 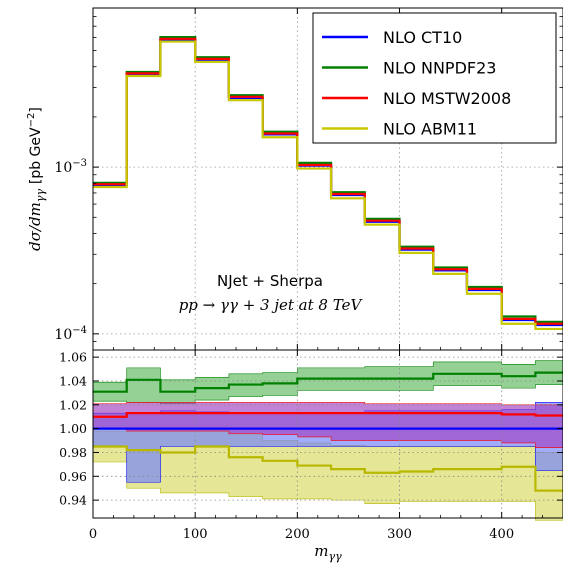 I want to click on ratio-ytick-label-4: 1.02, so click(x=73, y=404).